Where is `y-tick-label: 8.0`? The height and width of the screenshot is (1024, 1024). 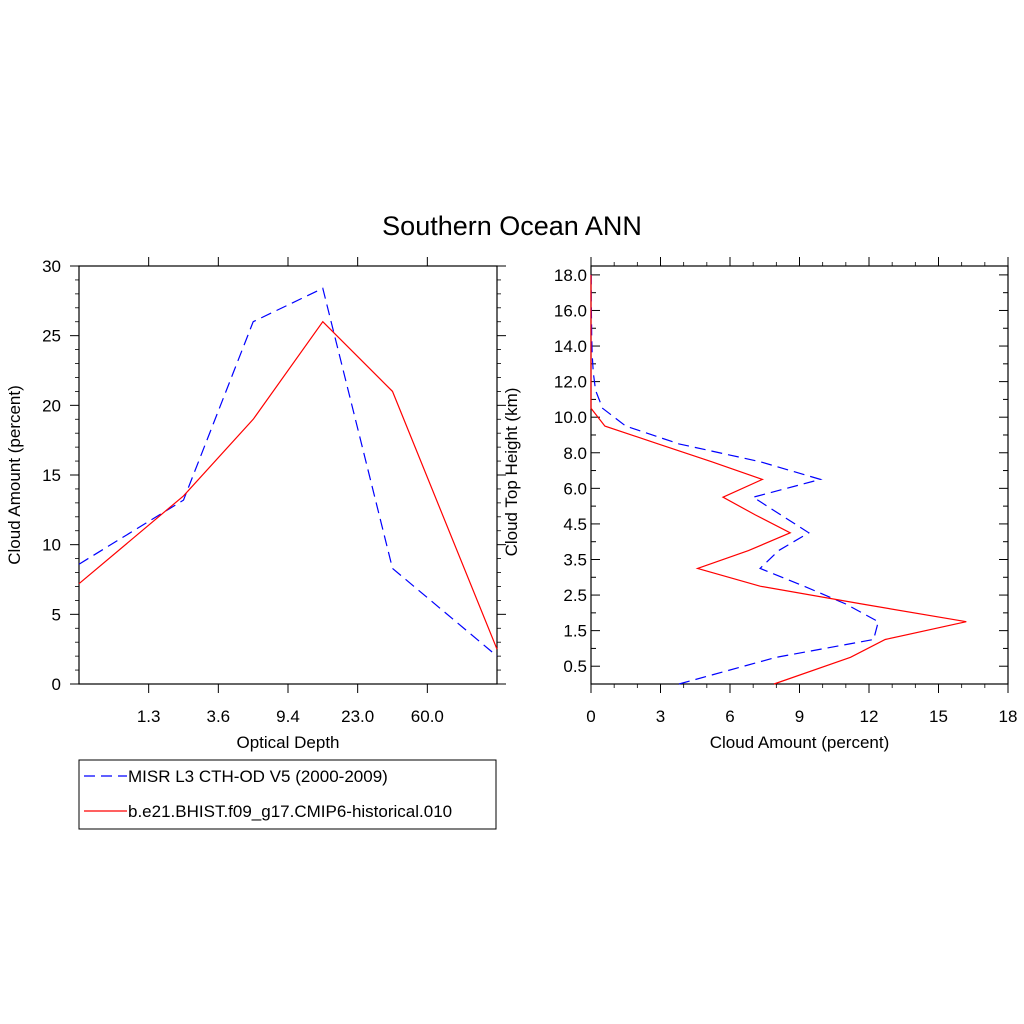 y-tick-label: 8.0 is located at coordinates (575, 453).